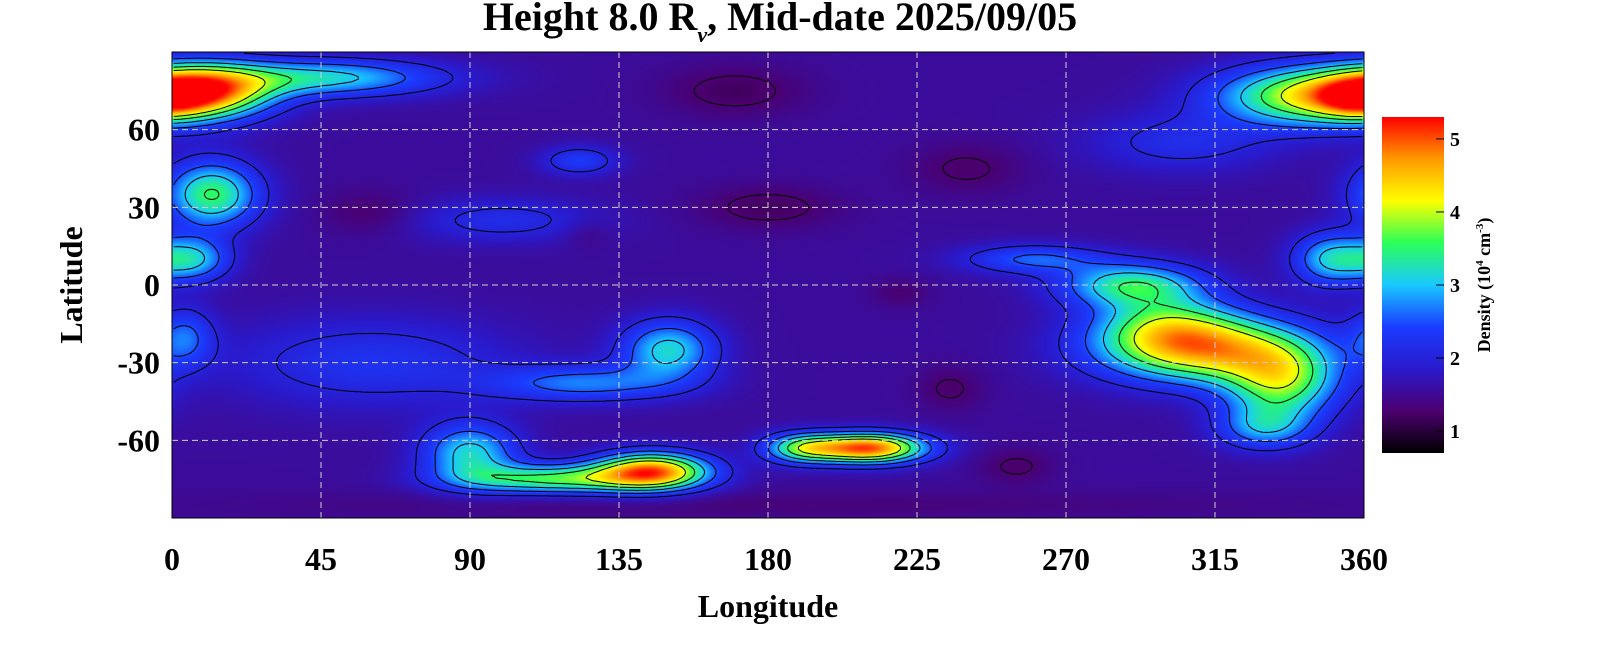  What do you see at coordinates (144, 207) in the screenshot?
I see `y-tick-label: 30` at bounding box center [144, 207].